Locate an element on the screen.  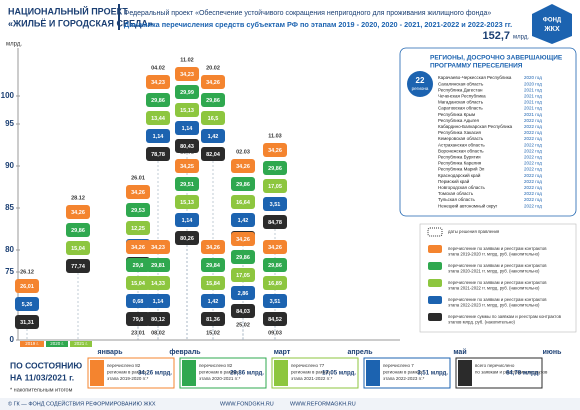
pill-value: 29,51 is located at coordinates (187, 185).